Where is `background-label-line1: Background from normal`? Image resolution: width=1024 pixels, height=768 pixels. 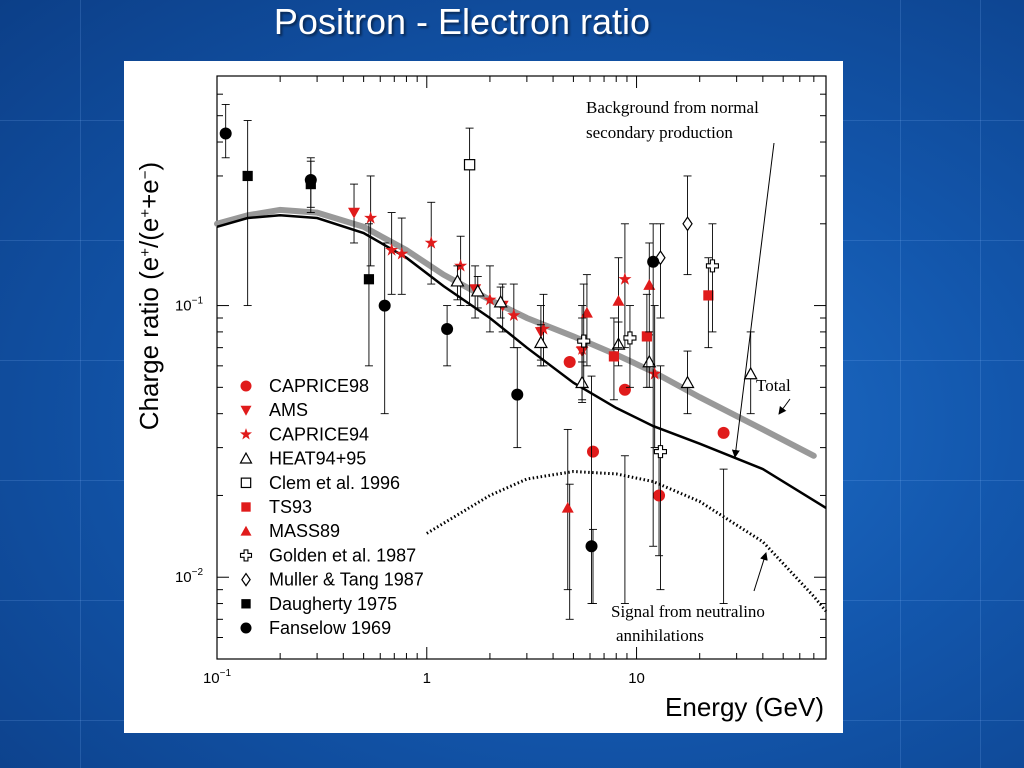
background-label-line1: Background from normal is located at coordinates (672, 107).